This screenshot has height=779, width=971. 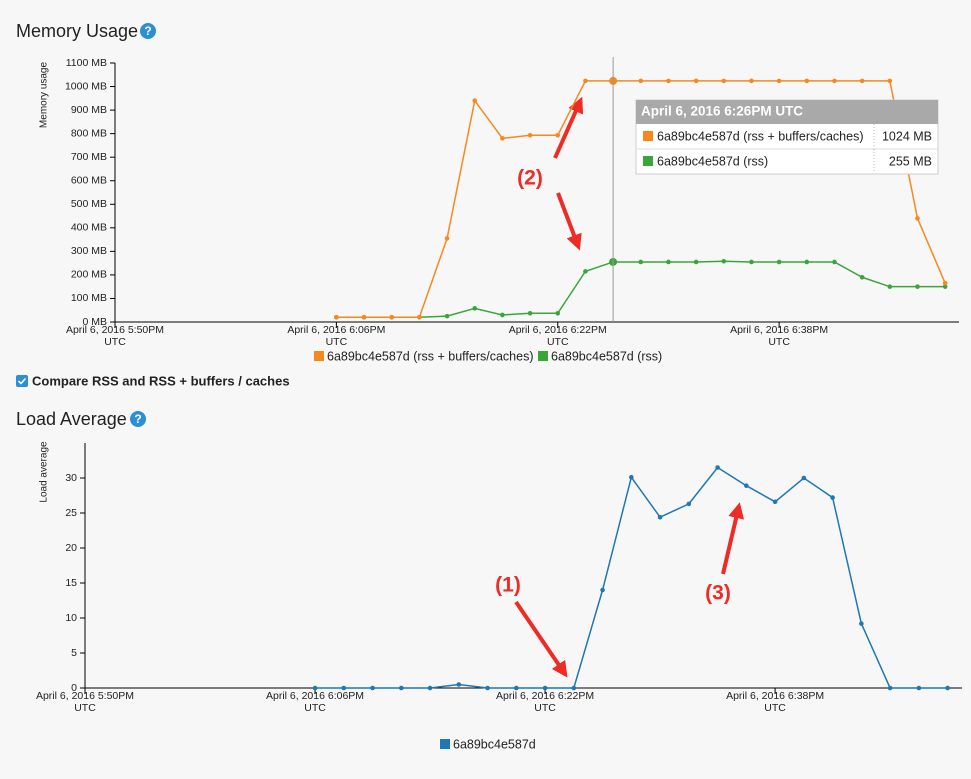 I want to click on tooltip-swatch, so click(x=648, y=136).